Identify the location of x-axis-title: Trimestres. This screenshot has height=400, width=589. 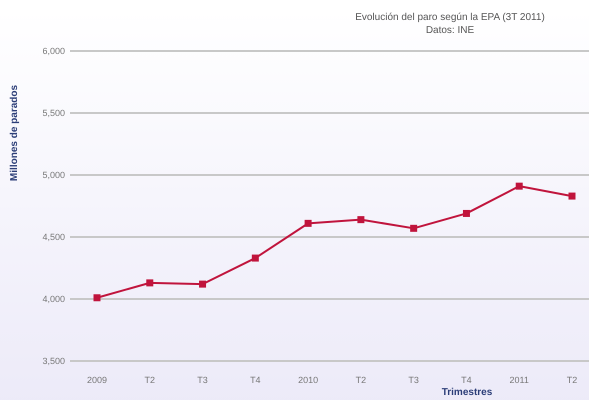
(467, 392).